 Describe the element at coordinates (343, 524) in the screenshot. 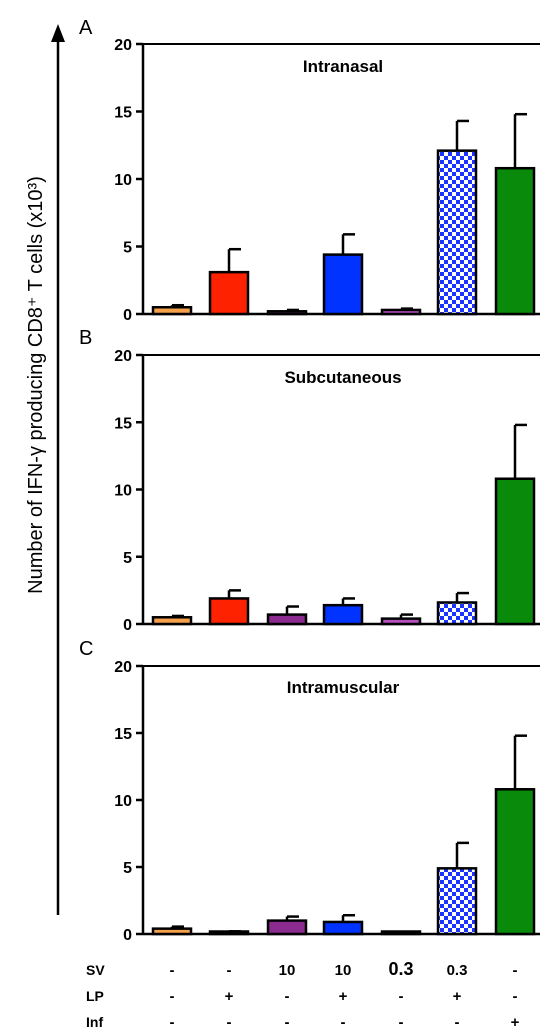

I see `panel-b-bars` at that location.